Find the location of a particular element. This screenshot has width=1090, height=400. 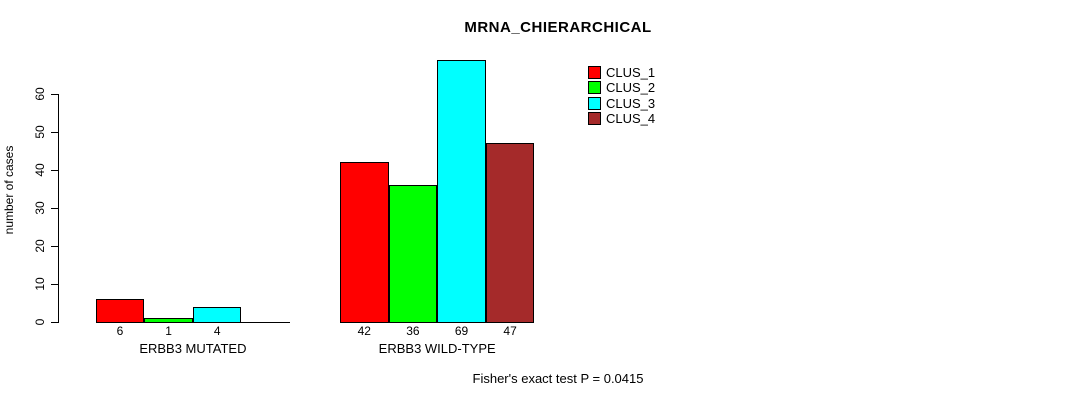

y-tick-label: 40 is located at coordinates (40, 170).